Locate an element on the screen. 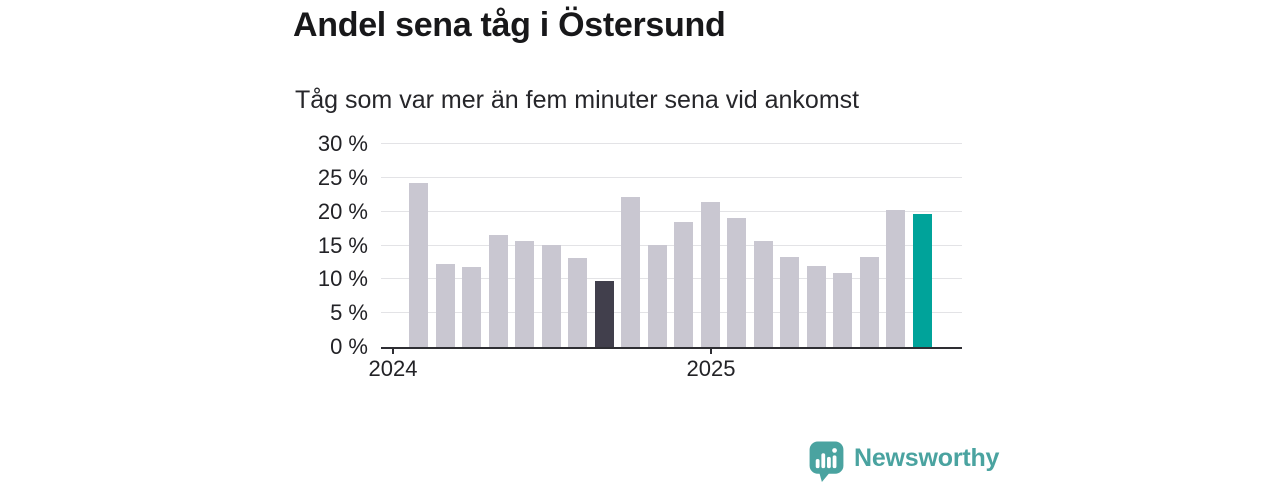 This screenshot has height=482, width=1280. chart-title: Andel sena tåg i Östersund is located at coordinates (509, 25).